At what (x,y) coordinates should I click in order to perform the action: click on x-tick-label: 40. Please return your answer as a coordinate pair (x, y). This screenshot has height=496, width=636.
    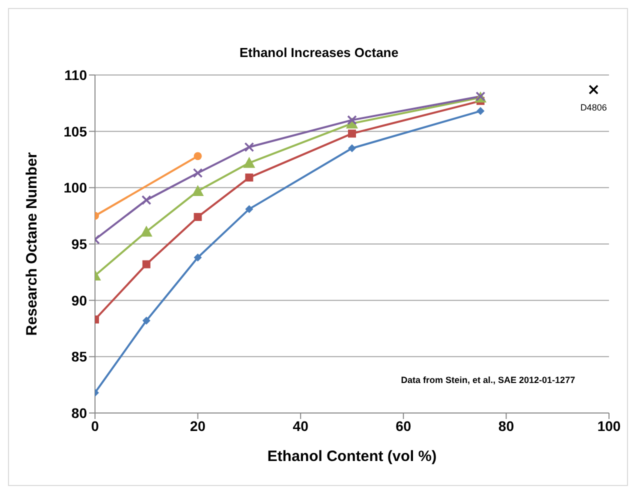
    Looking at the image, I should click on (300, 426).